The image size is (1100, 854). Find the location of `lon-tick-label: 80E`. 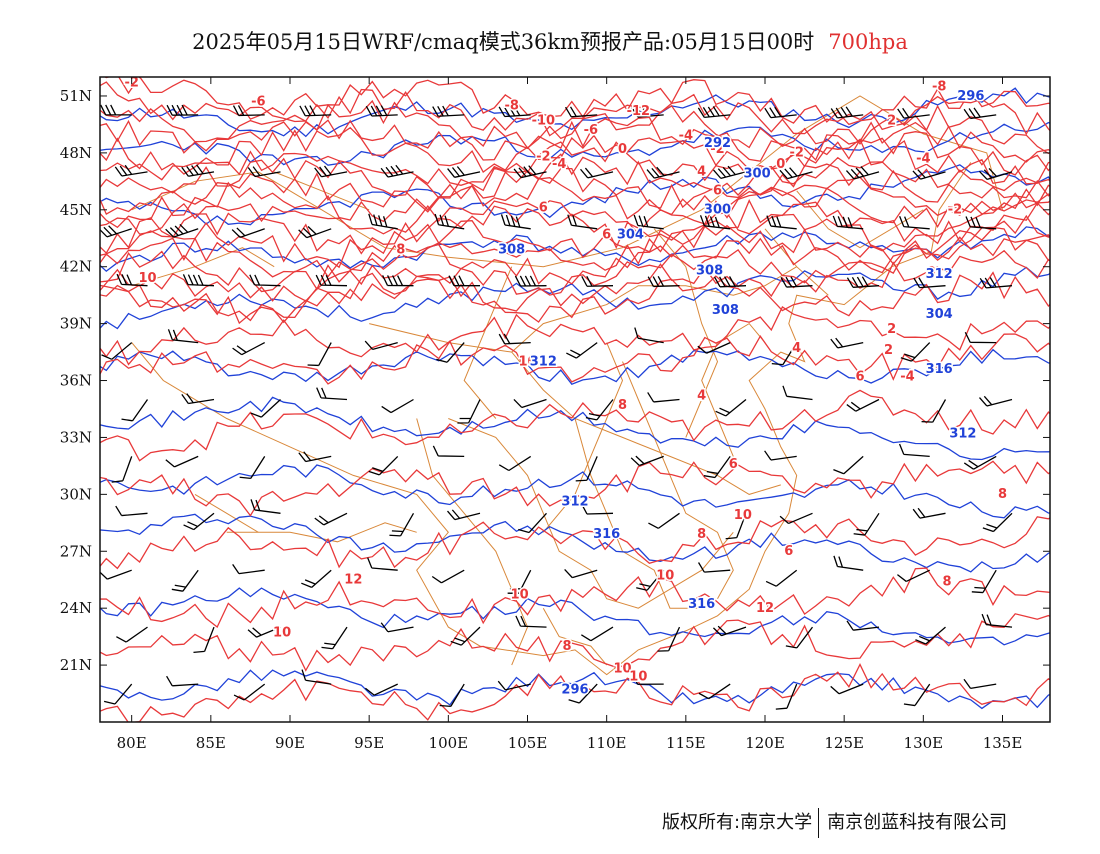

lon-tick-label: 80E is located at coordinates (132, 743).